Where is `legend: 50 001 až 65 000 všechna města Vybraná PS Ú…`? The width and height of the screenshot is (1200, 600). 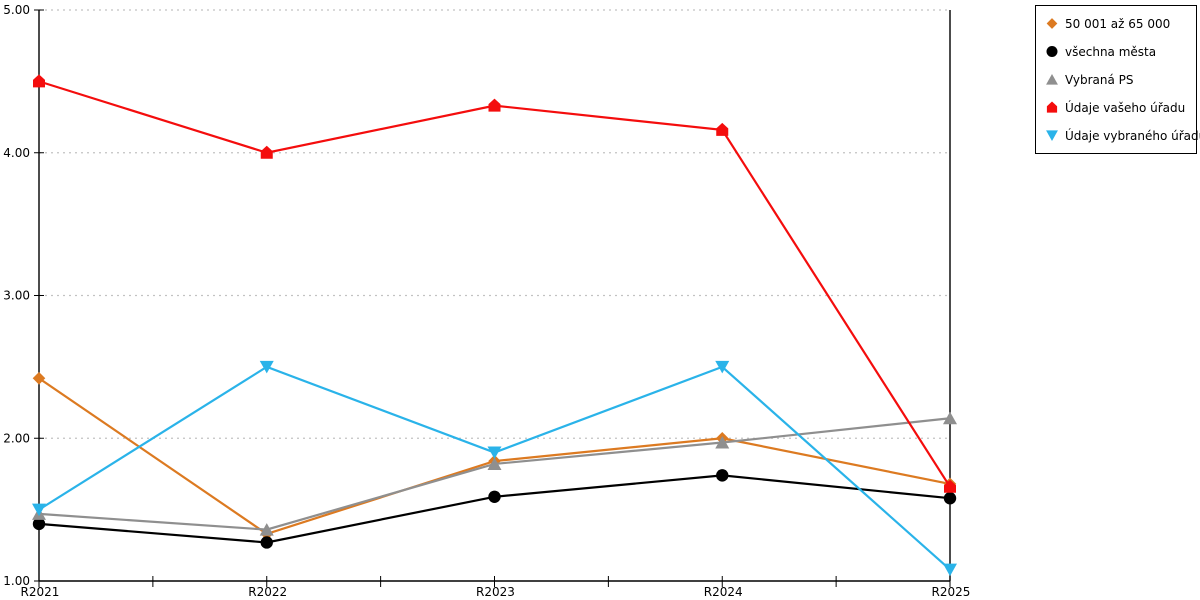 legend: 50 001 až 65 000 všechna města Vybraná PS Ú… is located at coordinates (1117, 79).